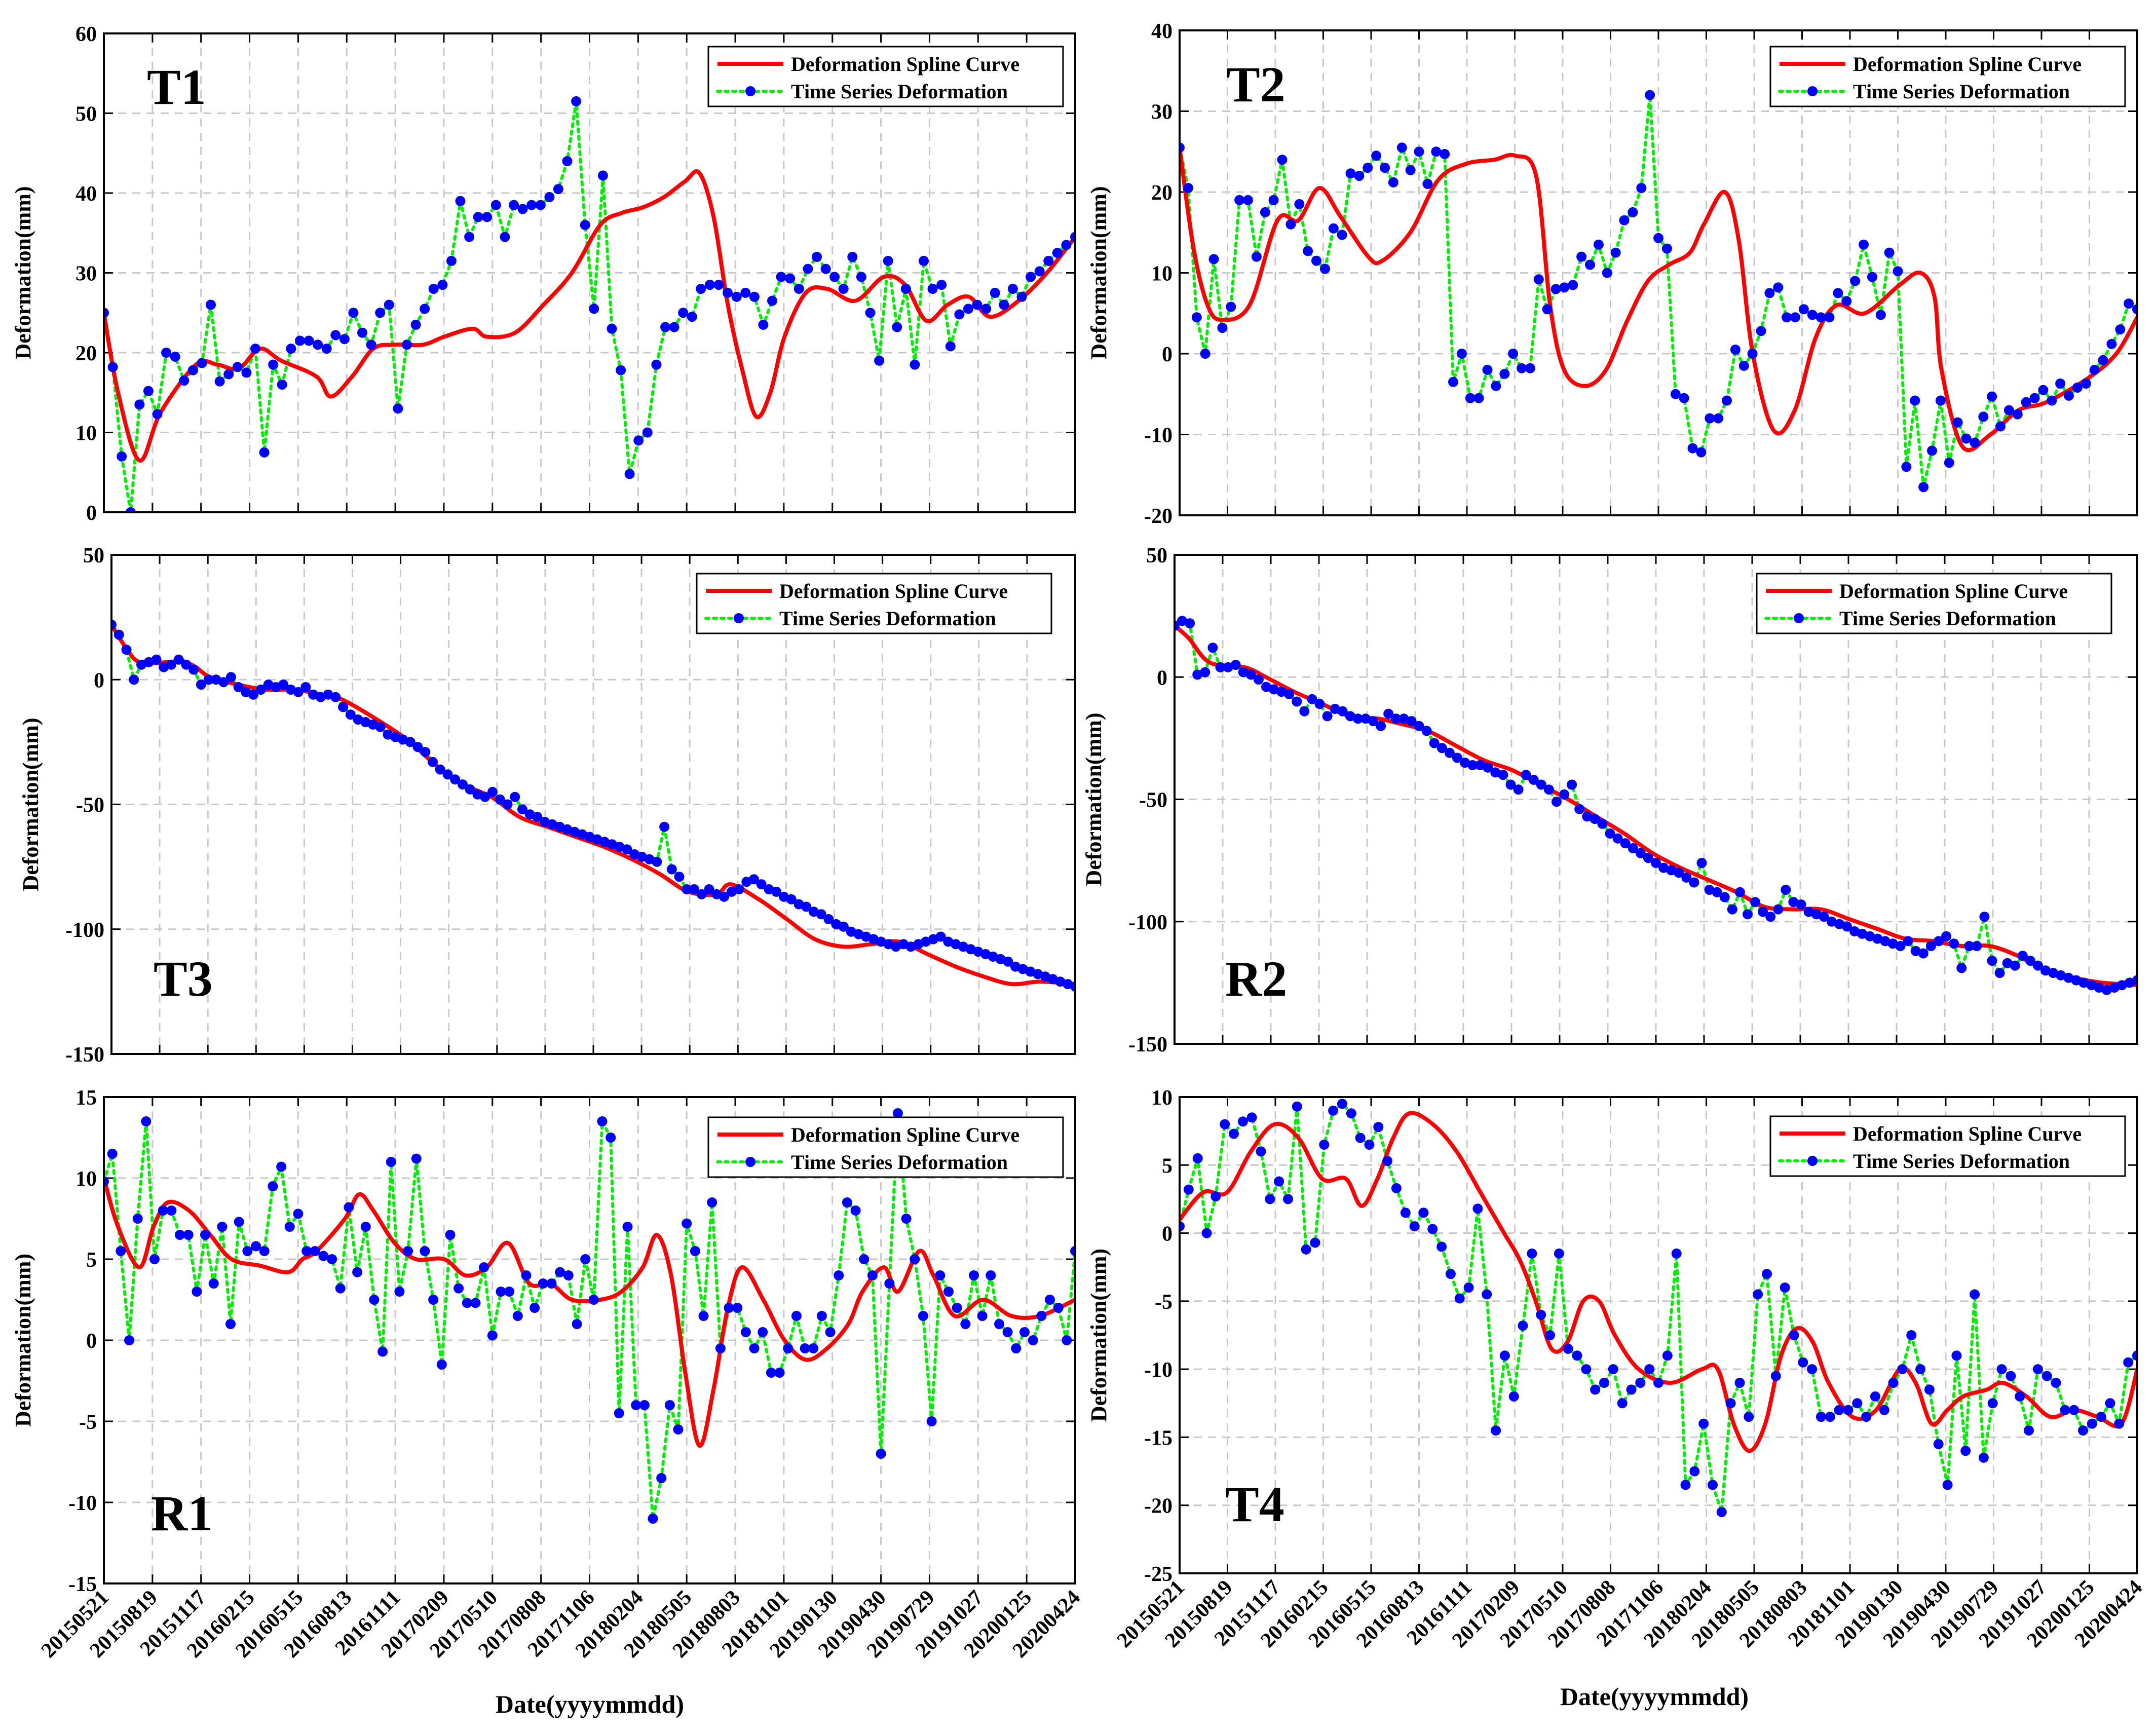 This screenshot has height=1736, width=2156. Describe the element at coordinates (23, 1340) in the screenshot. I see `y-axis-label: Deformation(mm)` at that location.